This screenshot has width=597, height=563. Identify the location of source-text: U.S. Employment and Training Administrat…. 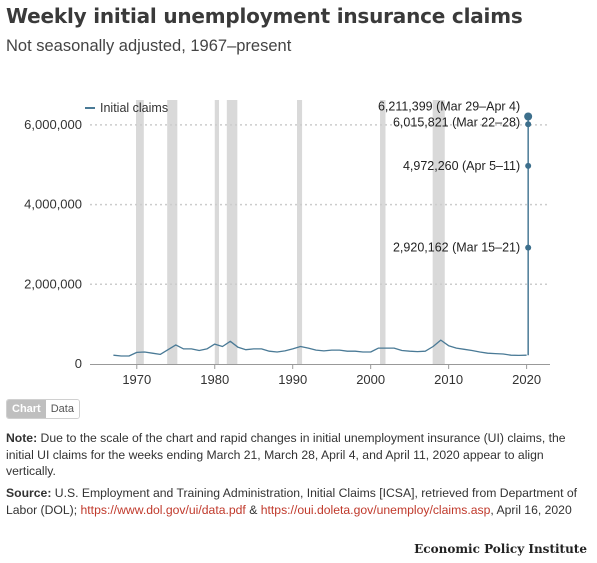
(292, 501).